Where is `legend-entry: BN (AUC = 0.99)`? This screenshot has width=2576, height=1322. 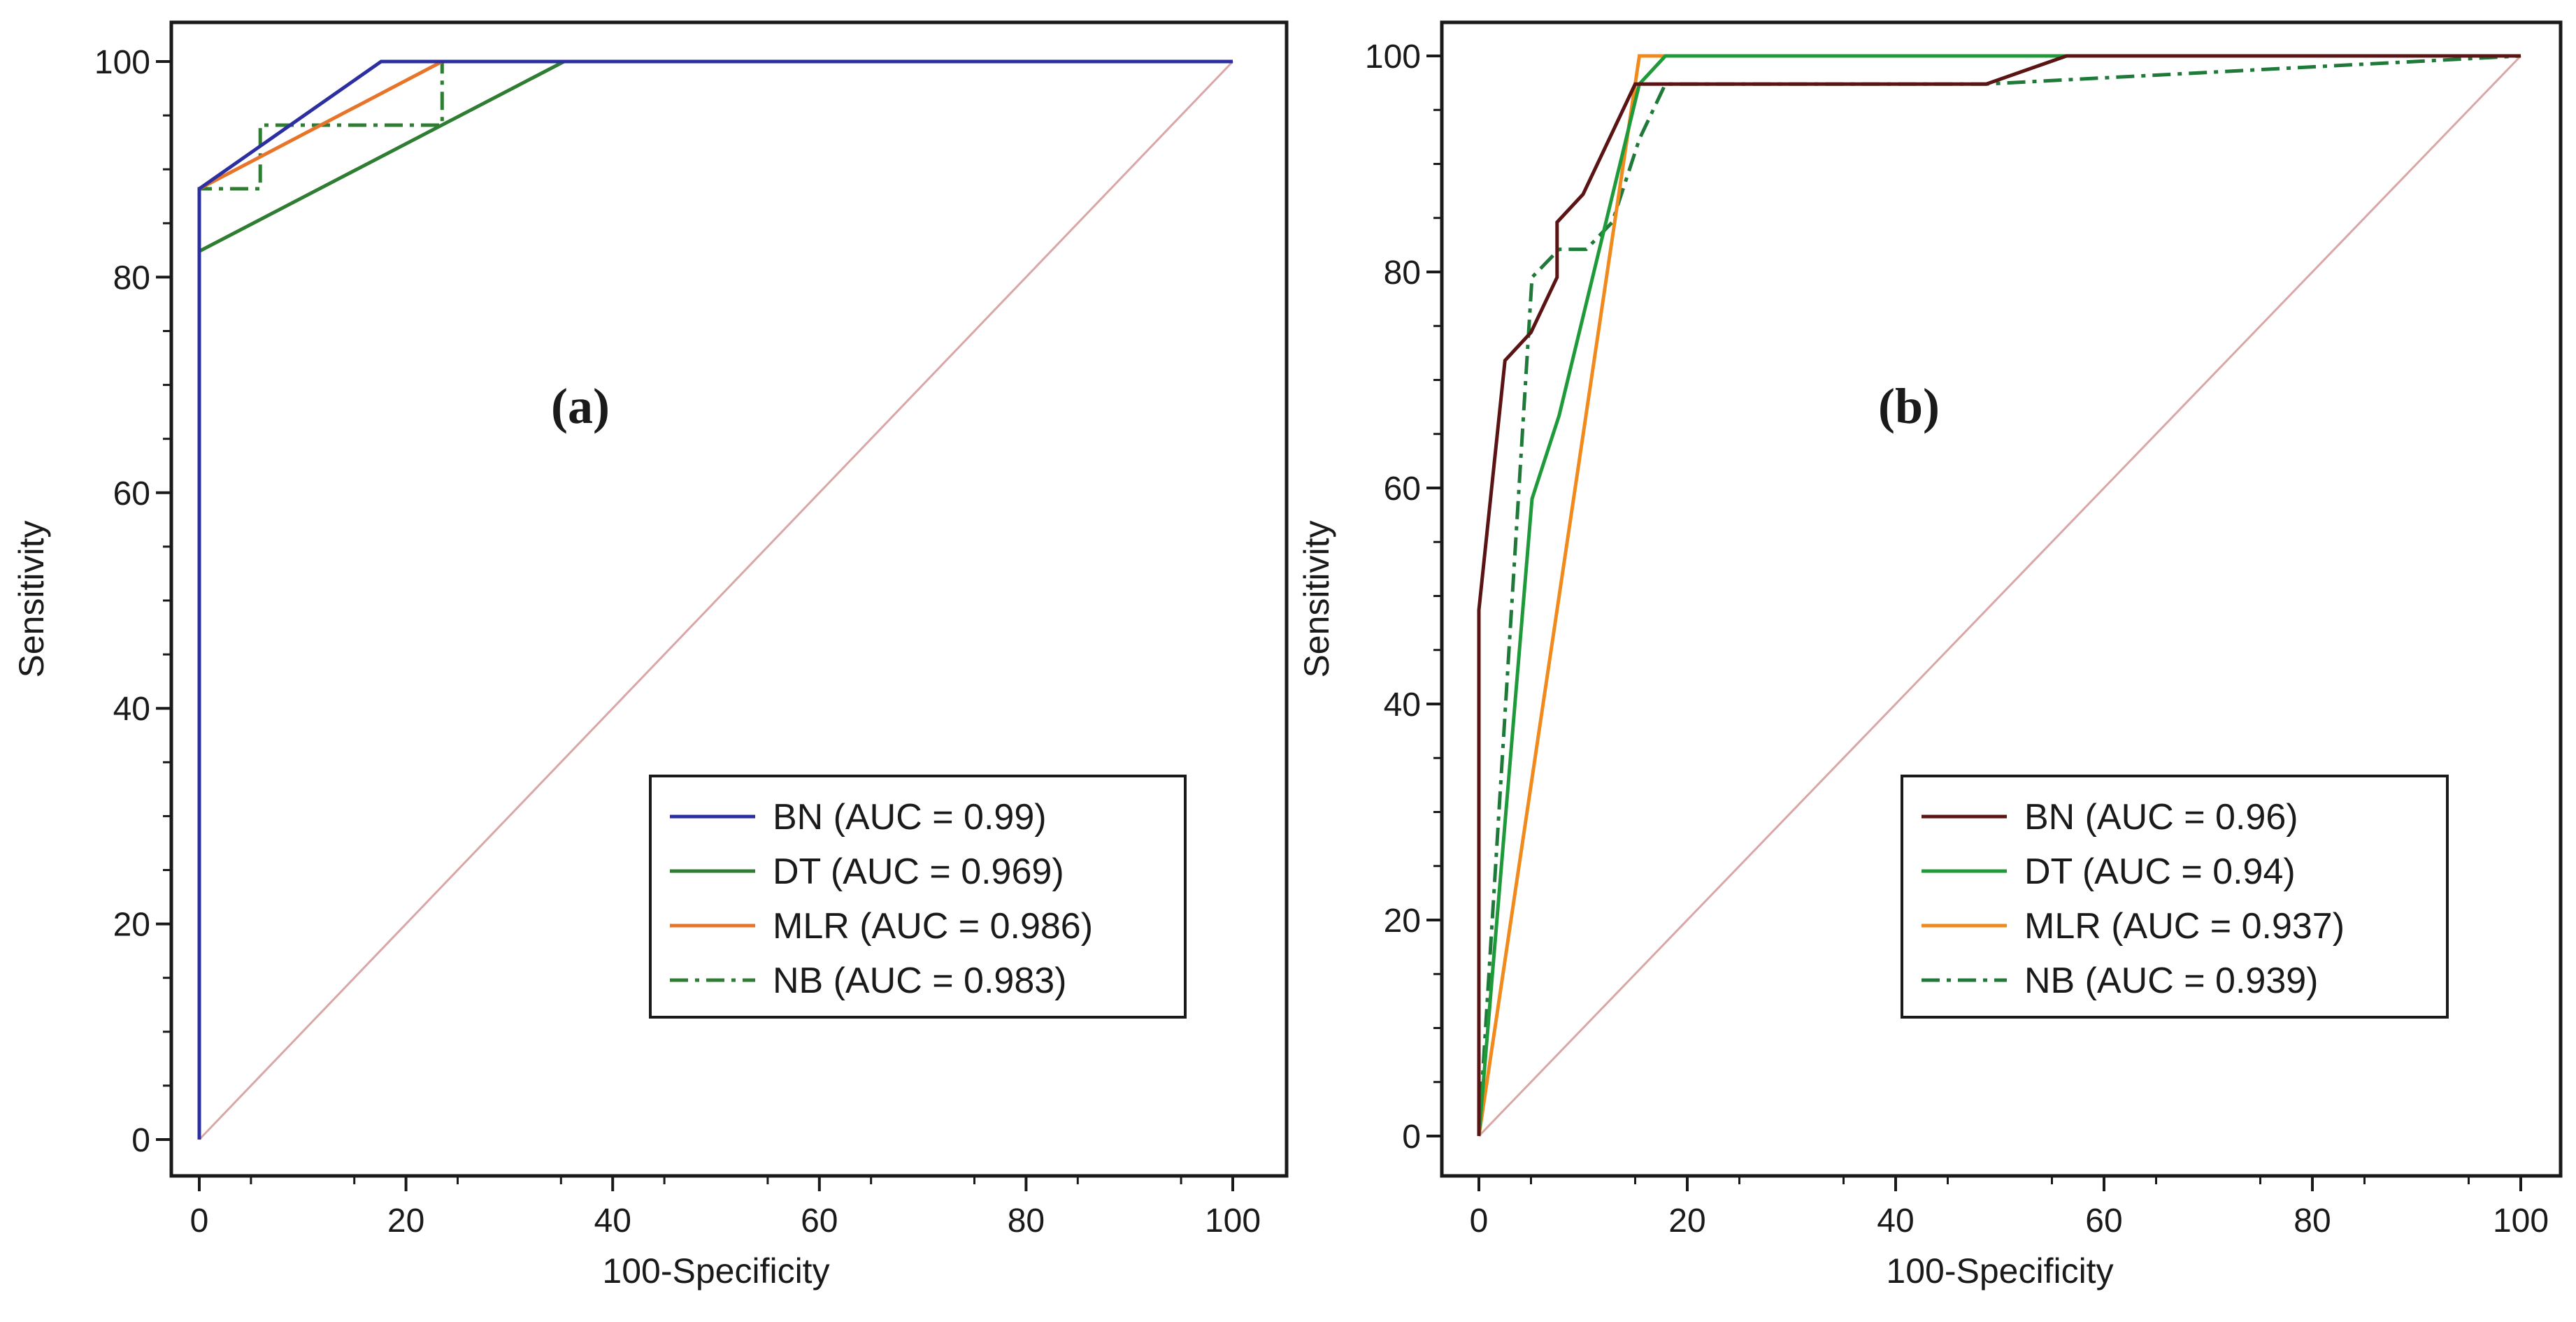
legend-entry: BN (AUC = 0.99) is located at coordinates (910, 817).